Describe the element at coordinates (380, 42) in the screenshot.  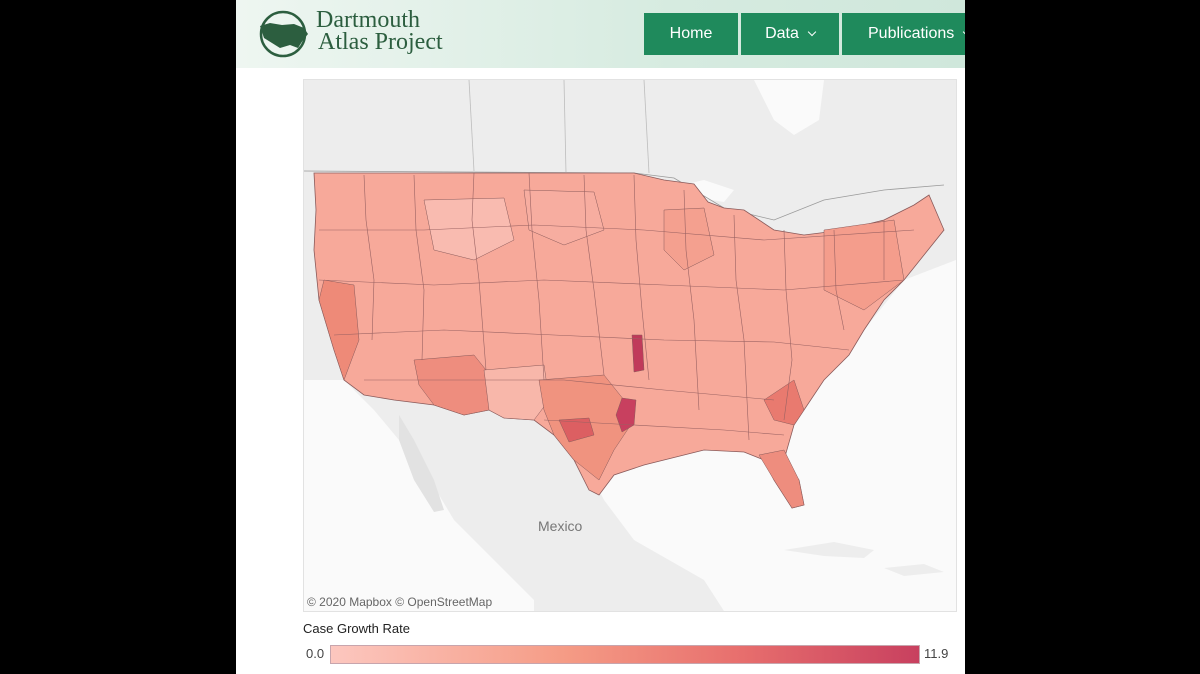
I see `logo-text-line2: Atlas Project` at that location.